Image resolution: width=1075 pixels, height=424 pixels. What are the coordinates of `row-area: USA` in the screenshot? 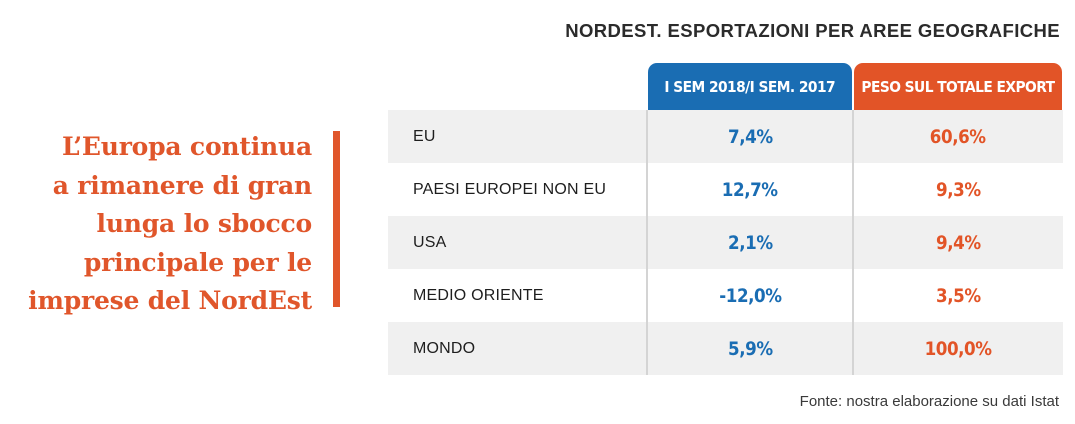 It's located at (430, 242).